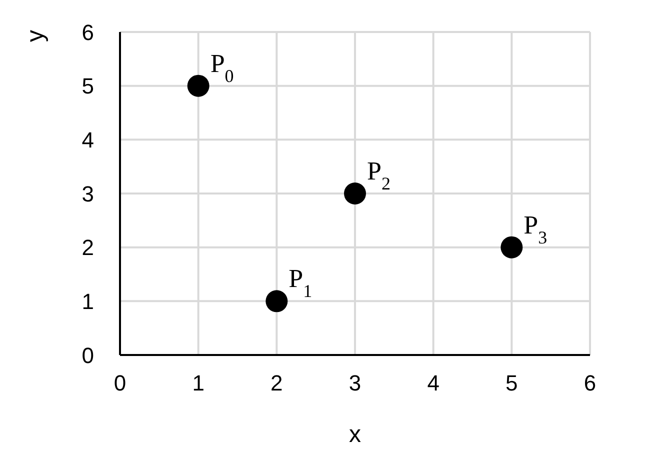  What do you see at coordinates (198, 383) in the screenshot?
I see `x-tick-label: 1` at bounding box center [198, 383].